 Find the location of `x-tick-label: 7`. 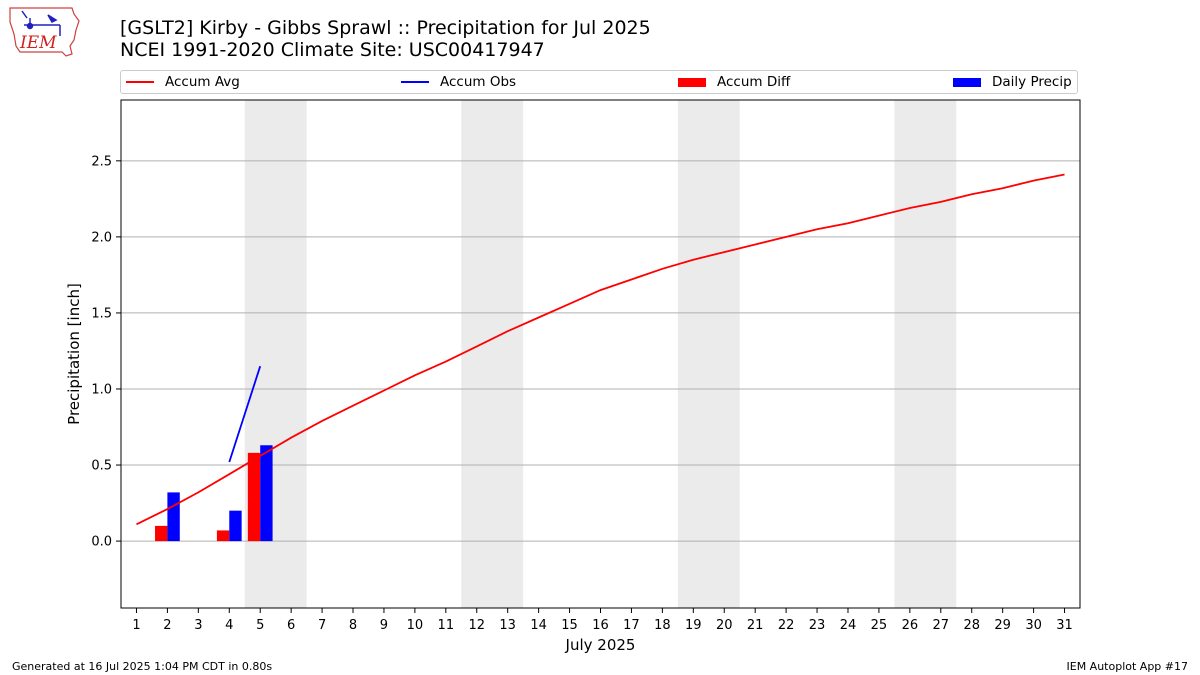

x-tick-label: 7 is located at coordinates (322, 625).